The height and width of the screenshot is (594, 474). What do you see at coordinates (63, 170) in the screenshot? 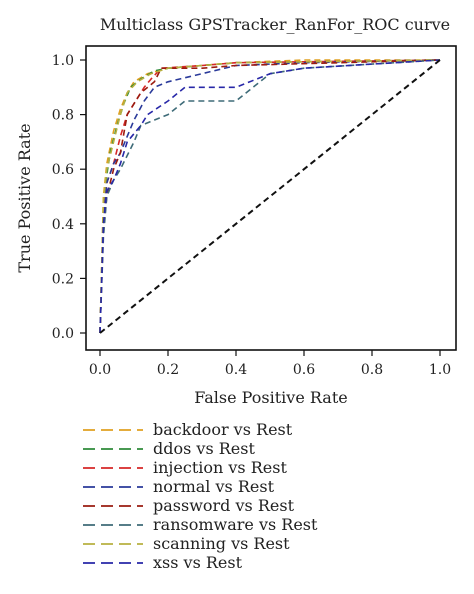
I see `y-tick-label: 0.6` at bounding box center [63, 170].